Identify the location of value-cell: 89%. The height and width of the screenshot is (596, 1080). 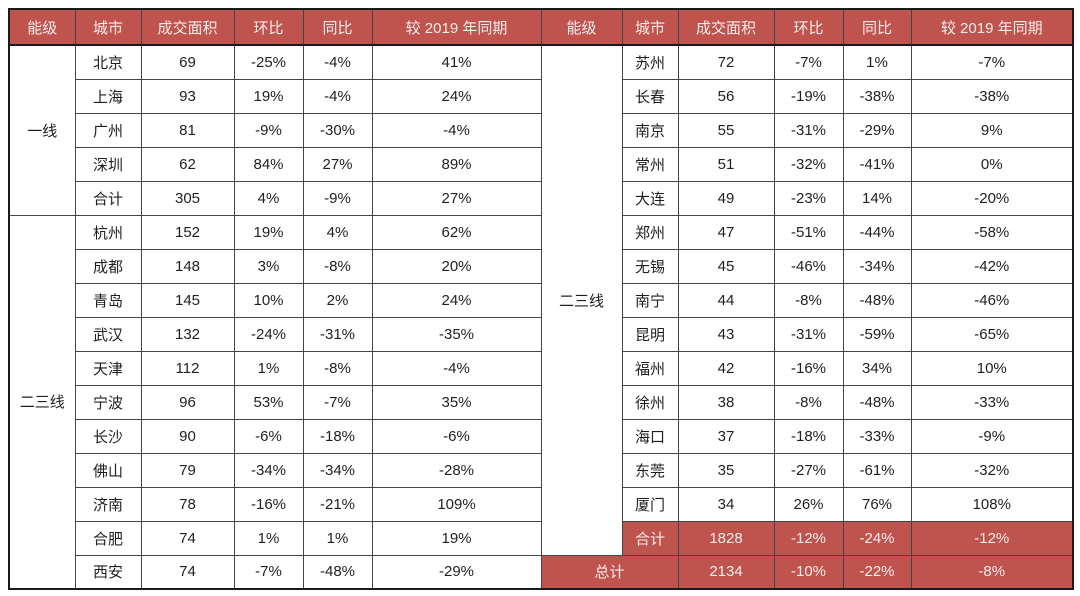
(456, 164).